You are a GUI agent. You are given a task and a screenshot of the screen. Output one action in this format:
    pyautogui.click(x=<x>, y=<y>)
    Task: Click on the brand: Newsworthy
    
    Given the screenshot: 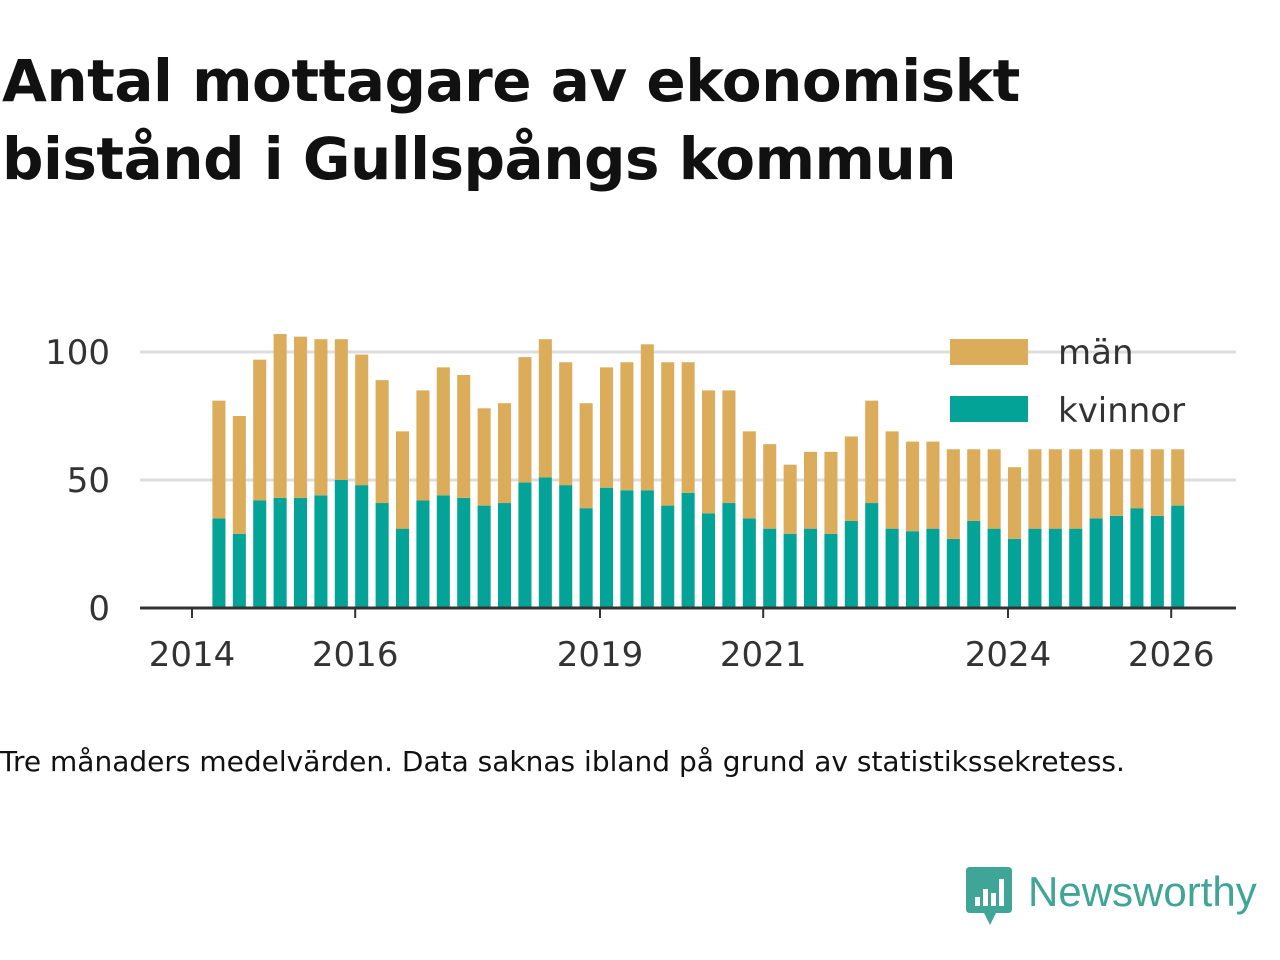 What is the action you would take?
    pyautogui.click(x=1110, y=896)
    